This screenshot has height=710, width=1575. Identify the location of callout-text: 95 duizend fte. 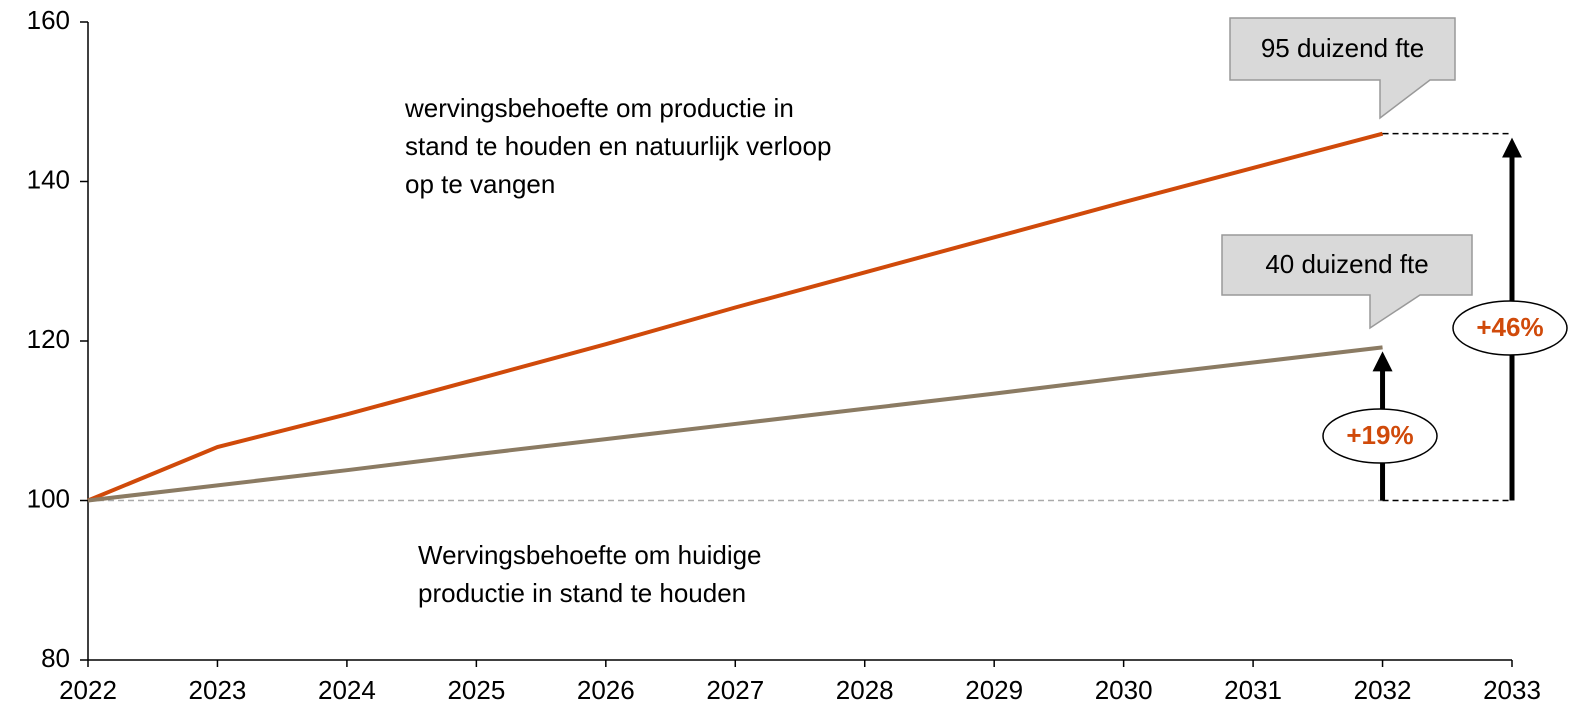
(1342, 48).